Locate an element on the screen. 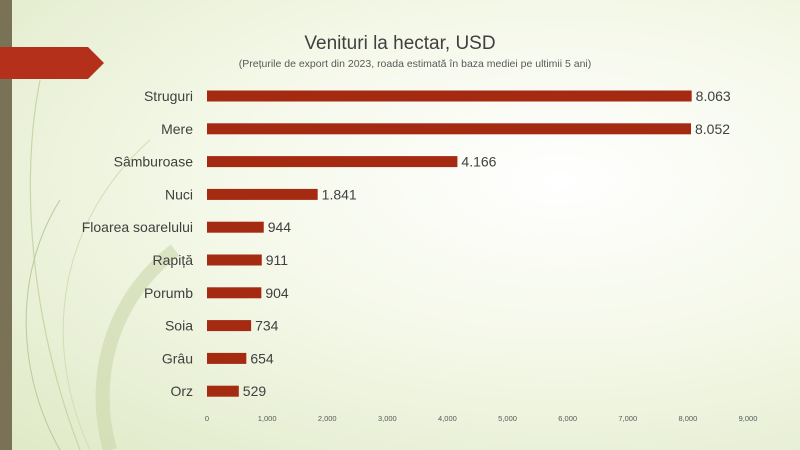 Image resolution: width=800 pixels, height=450 pixels. arrow-banner is located at coordinates (52, 63).